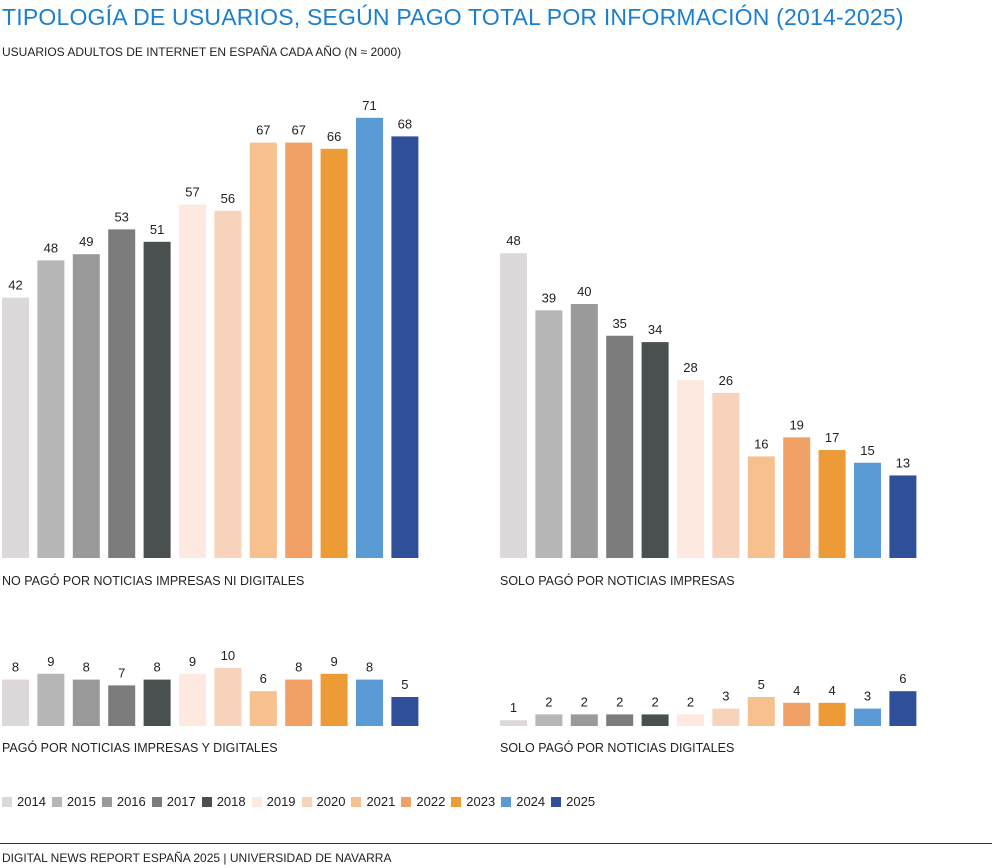 This screenshot has width=992, height=868. I want to click on data-label: 49, so click(86, 241).